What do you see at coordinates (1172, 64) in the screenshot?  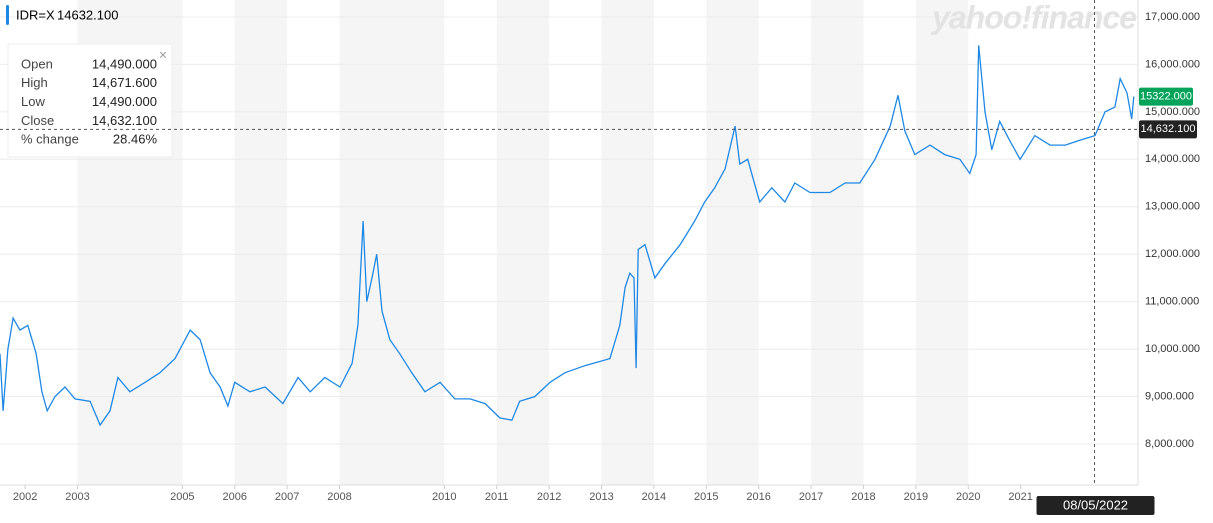 I see `y-tick-label: 16,000.000` at bounding box center [1172, 64].